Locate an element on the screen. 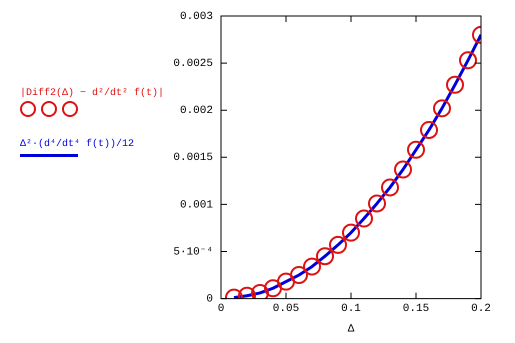  y-tick-label: 5·10⁻⁴ is located at coordinates (193, 252).